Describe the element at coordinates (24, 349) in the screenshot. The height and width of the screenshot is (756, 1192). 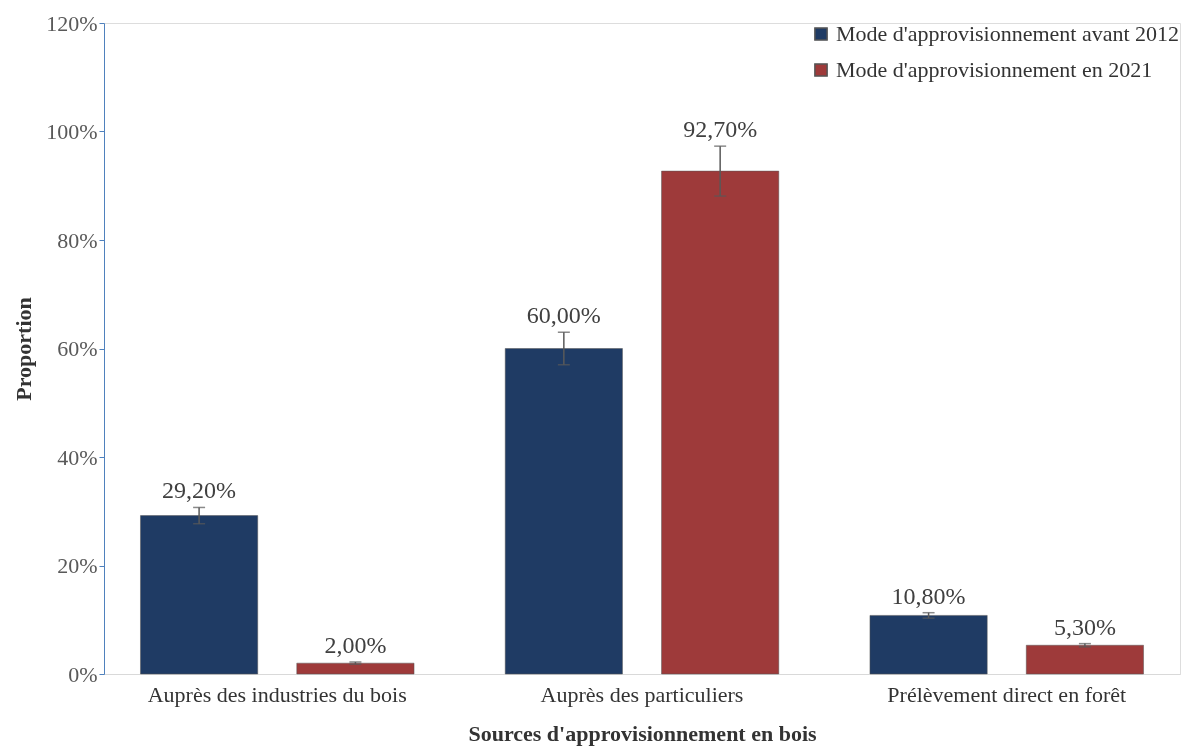
I see `y-axis-title: Proportion` at that location.